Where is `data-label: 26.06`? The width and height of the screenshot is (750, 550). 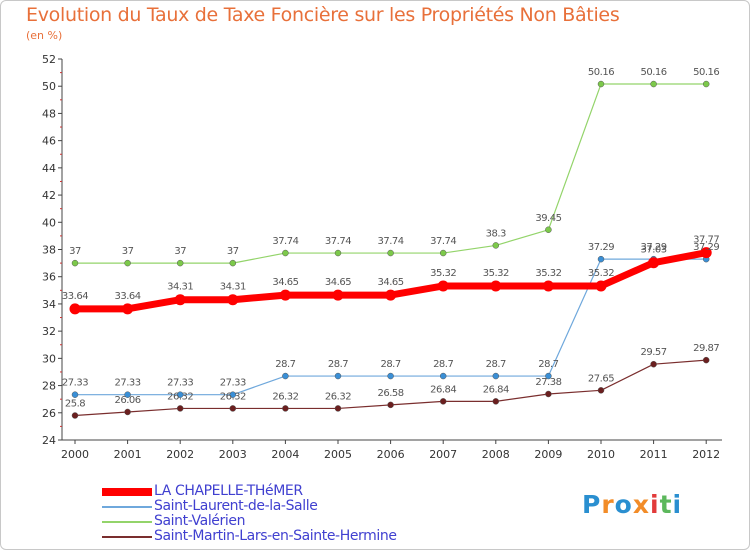 data-label: 26.06 is located at coordinates (128, 400).